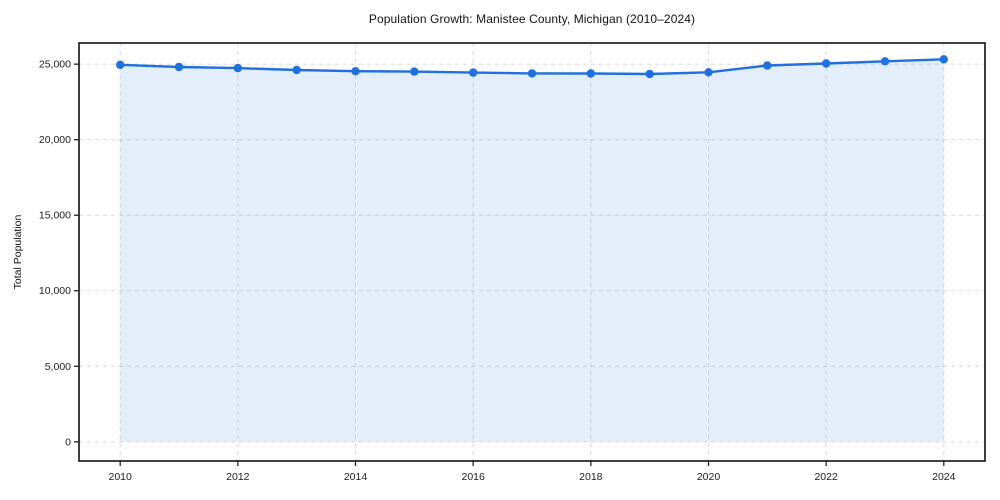  I want to click on y-tick-label: 10,000, so click(55, 291).